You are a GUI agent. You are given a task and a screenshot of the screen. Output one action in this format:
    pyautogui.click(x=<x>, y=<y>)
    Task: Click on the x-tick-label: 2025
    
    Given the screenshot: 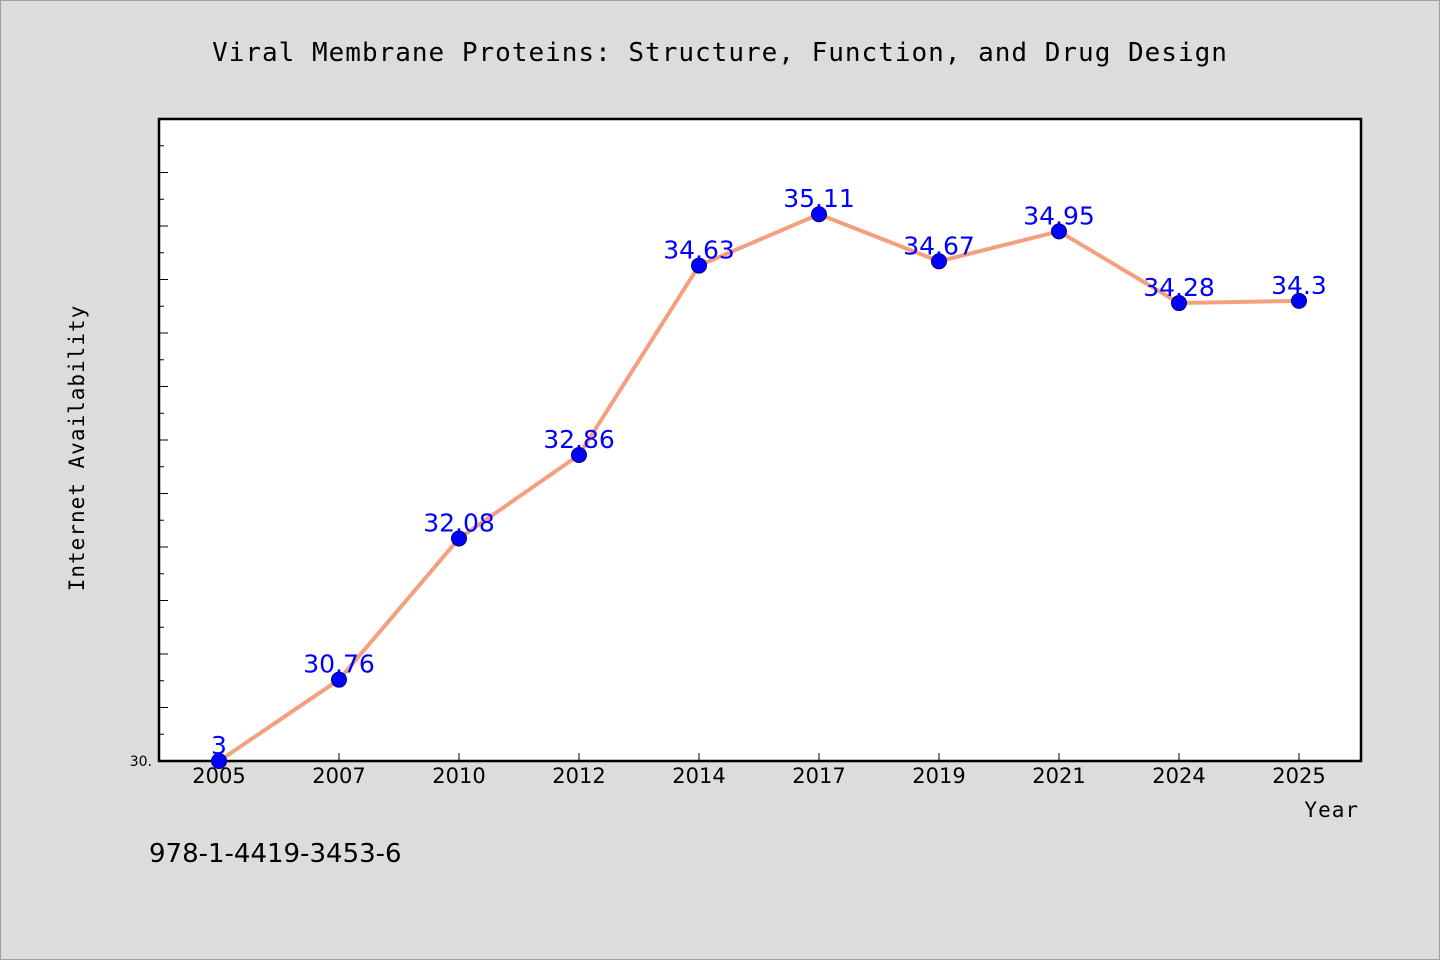 What is the action you would take?
    pyautogui.click(x=1298, y=776)
    